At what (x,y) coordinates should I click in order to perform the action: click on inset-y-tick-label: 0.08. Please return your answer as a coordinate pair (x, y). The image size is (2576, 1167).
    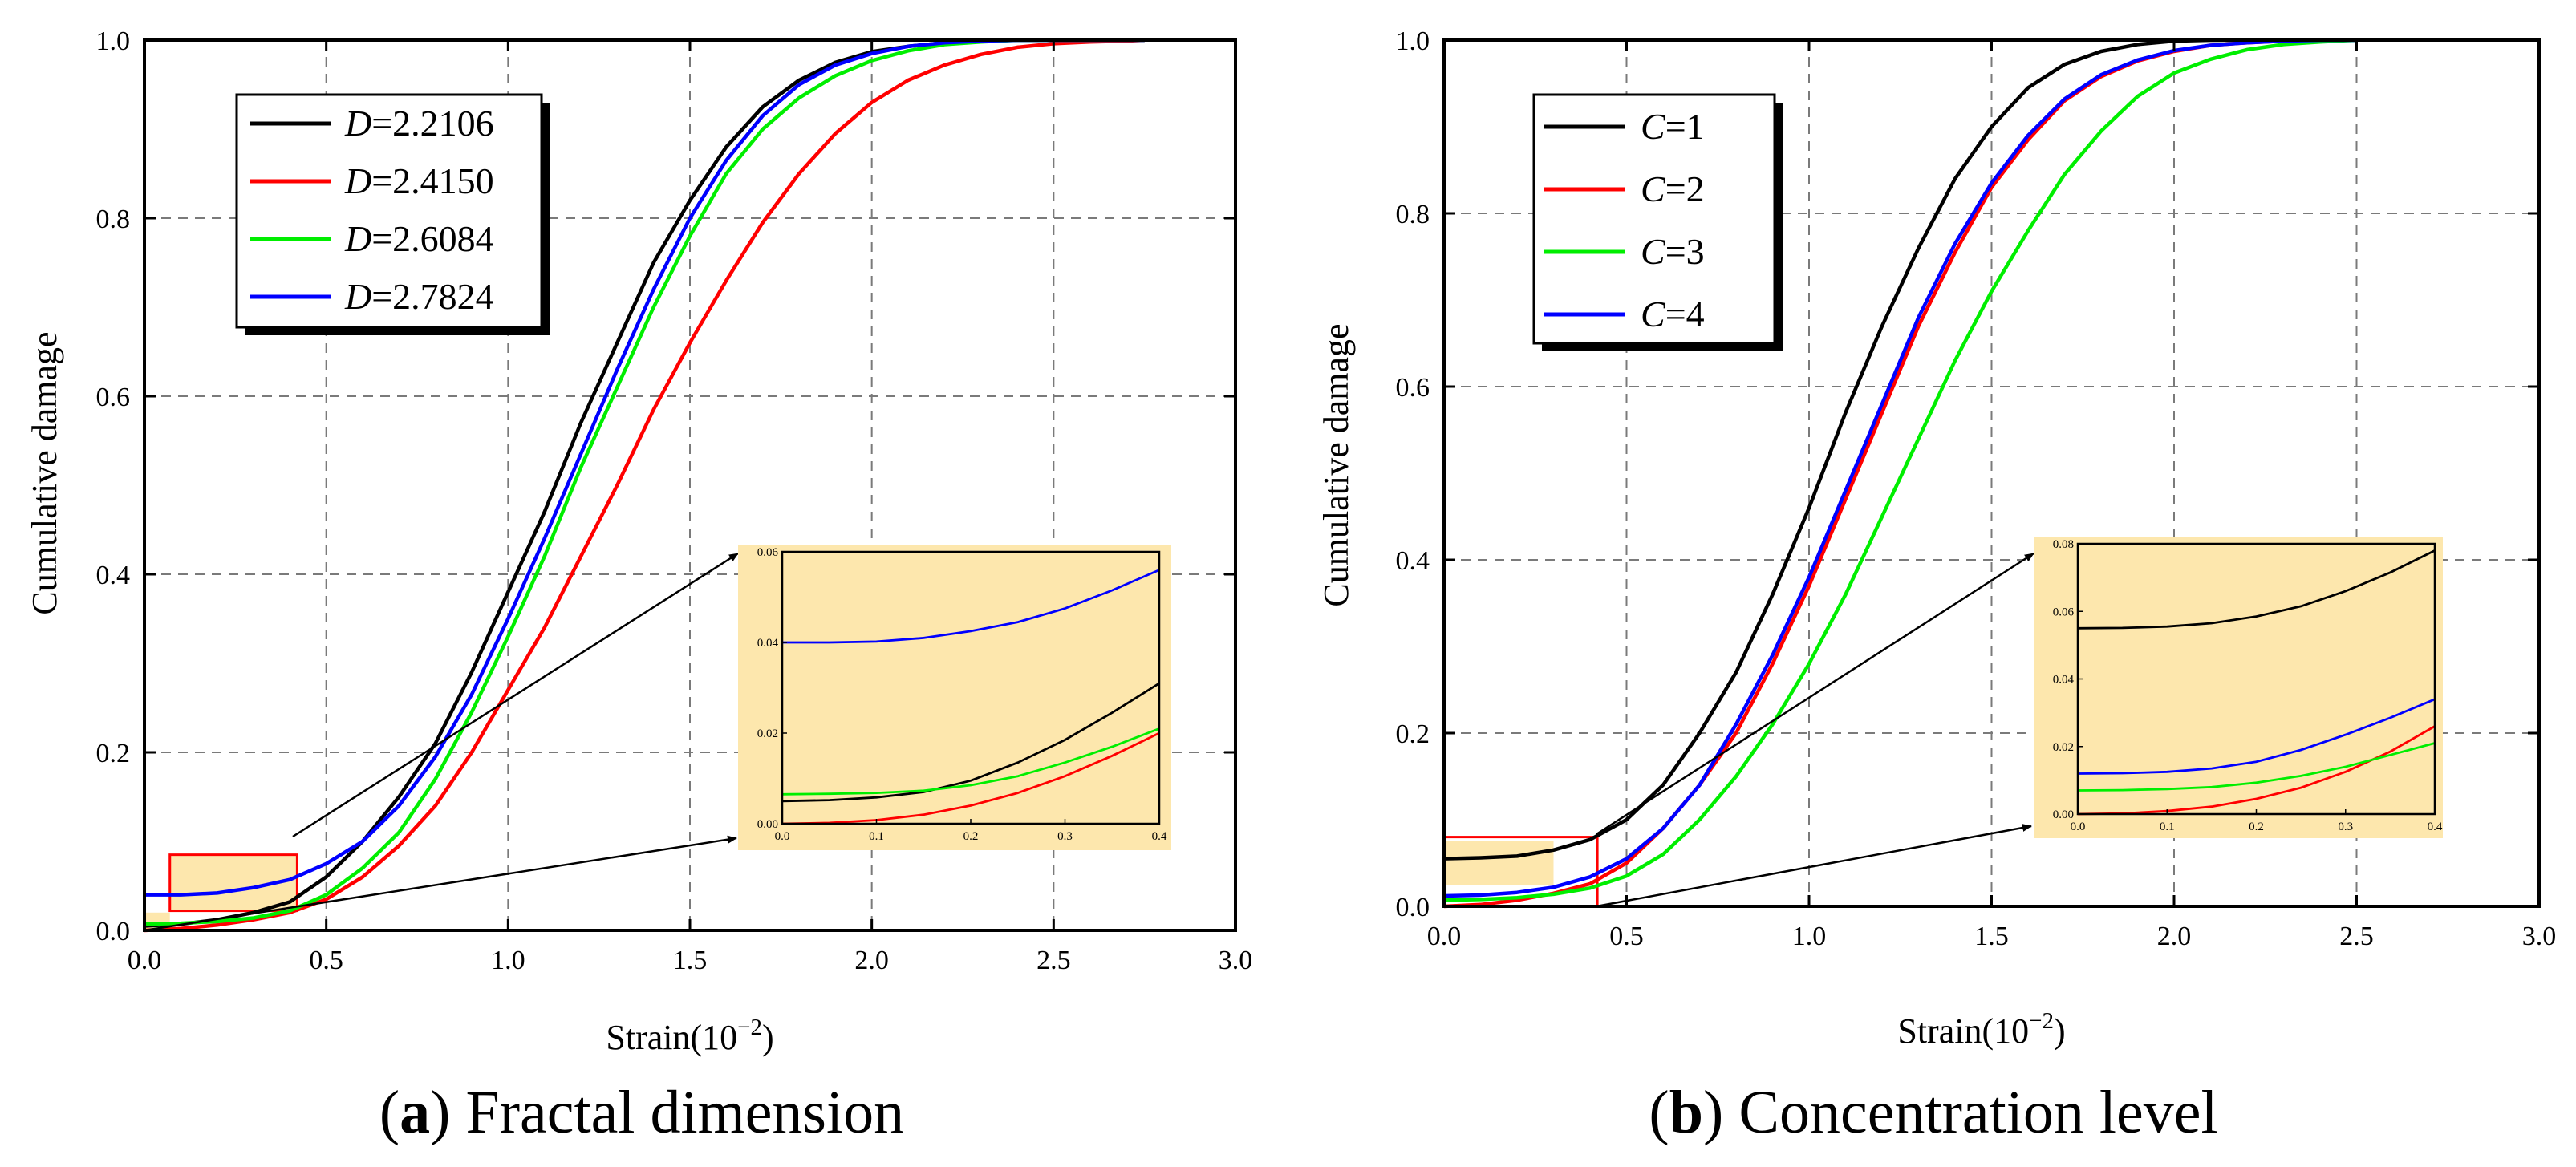
    Looking at the image, I should click on (2063, 545).